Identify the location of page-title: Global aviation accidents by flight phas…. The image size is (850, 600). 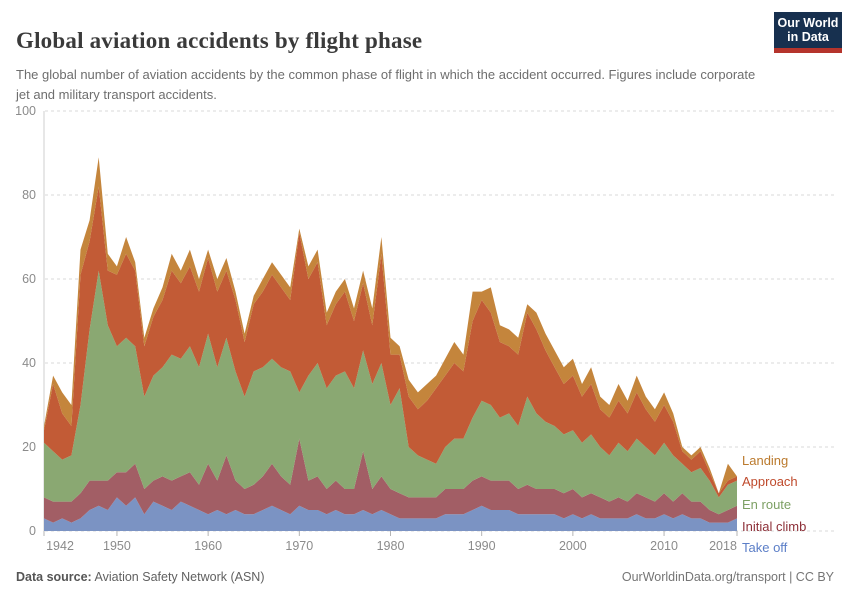
(219, 41).